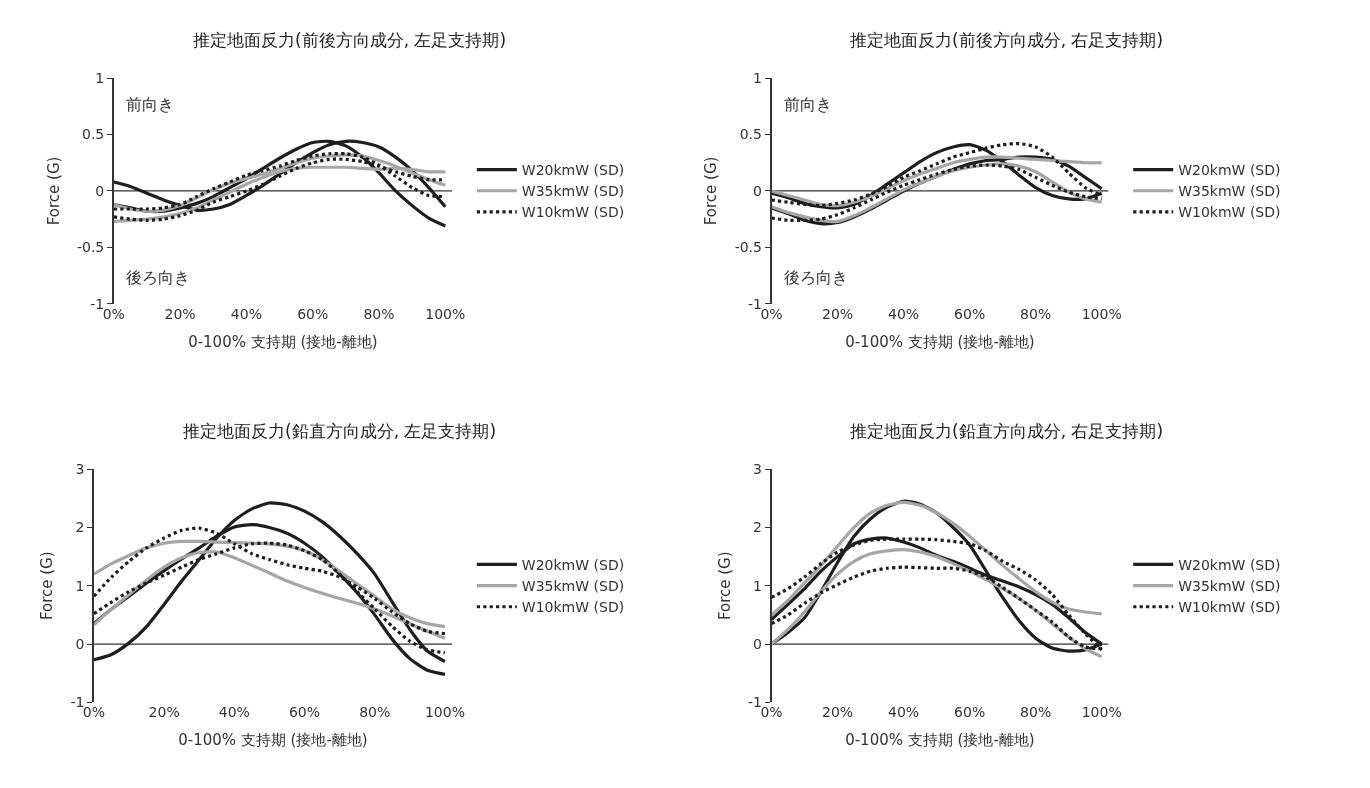  What do you see at coordinates (1007, 40) in the screenshot?
I see `chart-title: 推定地面反力(前後方向成分, 右足支持期)` at bounding box center [1007, 40].